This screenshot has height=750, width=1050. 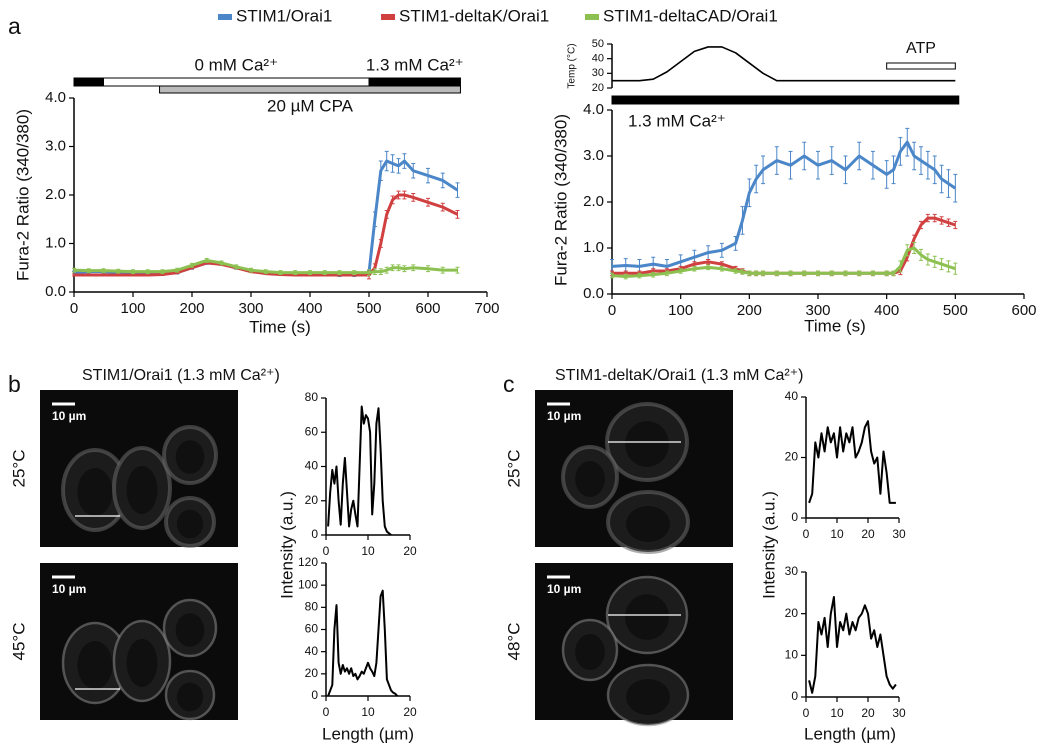 I want to click on x-tick-label: 30, so click(x=899, y=713).